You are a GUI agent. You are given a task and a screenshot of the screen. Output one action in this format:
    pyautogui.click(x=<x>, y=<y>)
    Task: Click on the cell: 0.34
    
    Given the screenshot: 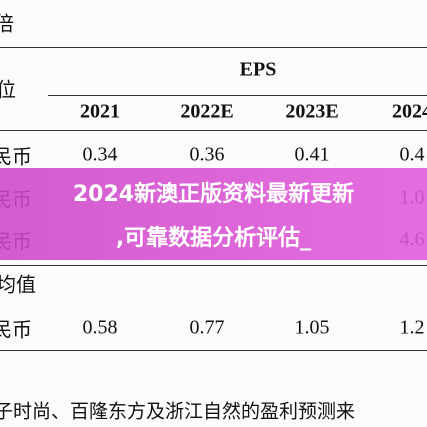 What is the action you would take?
    pyautogui.click(x=100, y=154)
    